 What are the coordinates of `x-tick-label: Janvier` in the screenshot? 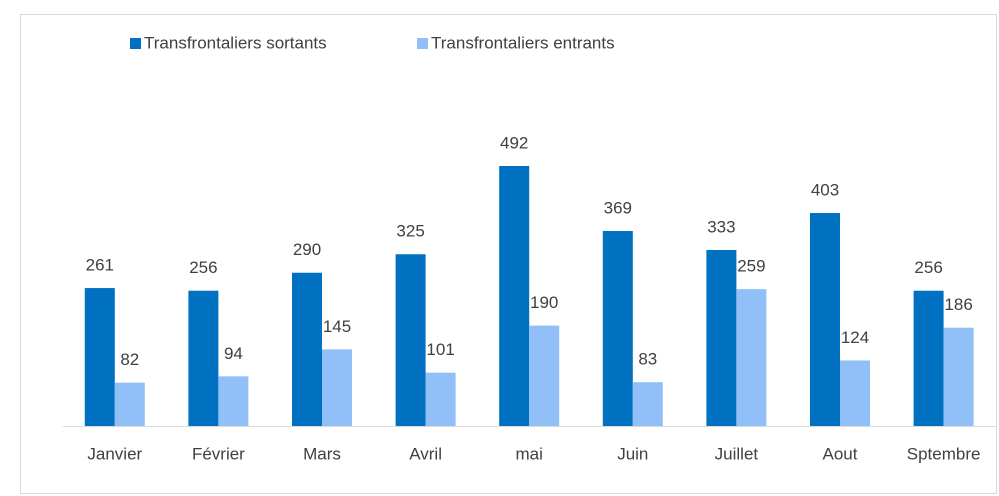 It's located at (114, 453).